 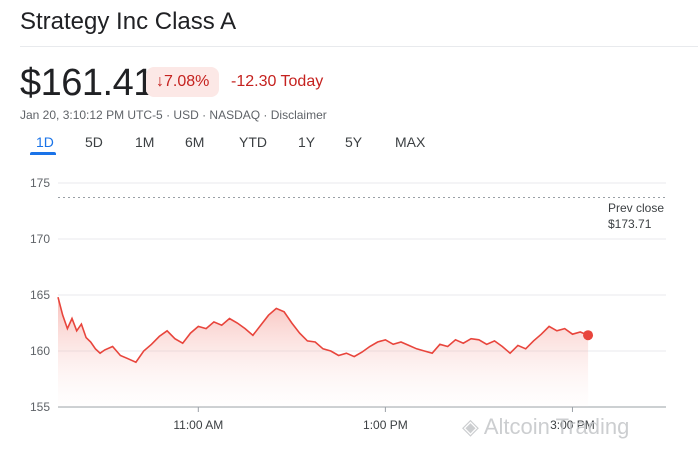 What do you see at coordinates (588, 335) in the screenshot?
I see `current-price-marker` at bounding box center [588, 335].